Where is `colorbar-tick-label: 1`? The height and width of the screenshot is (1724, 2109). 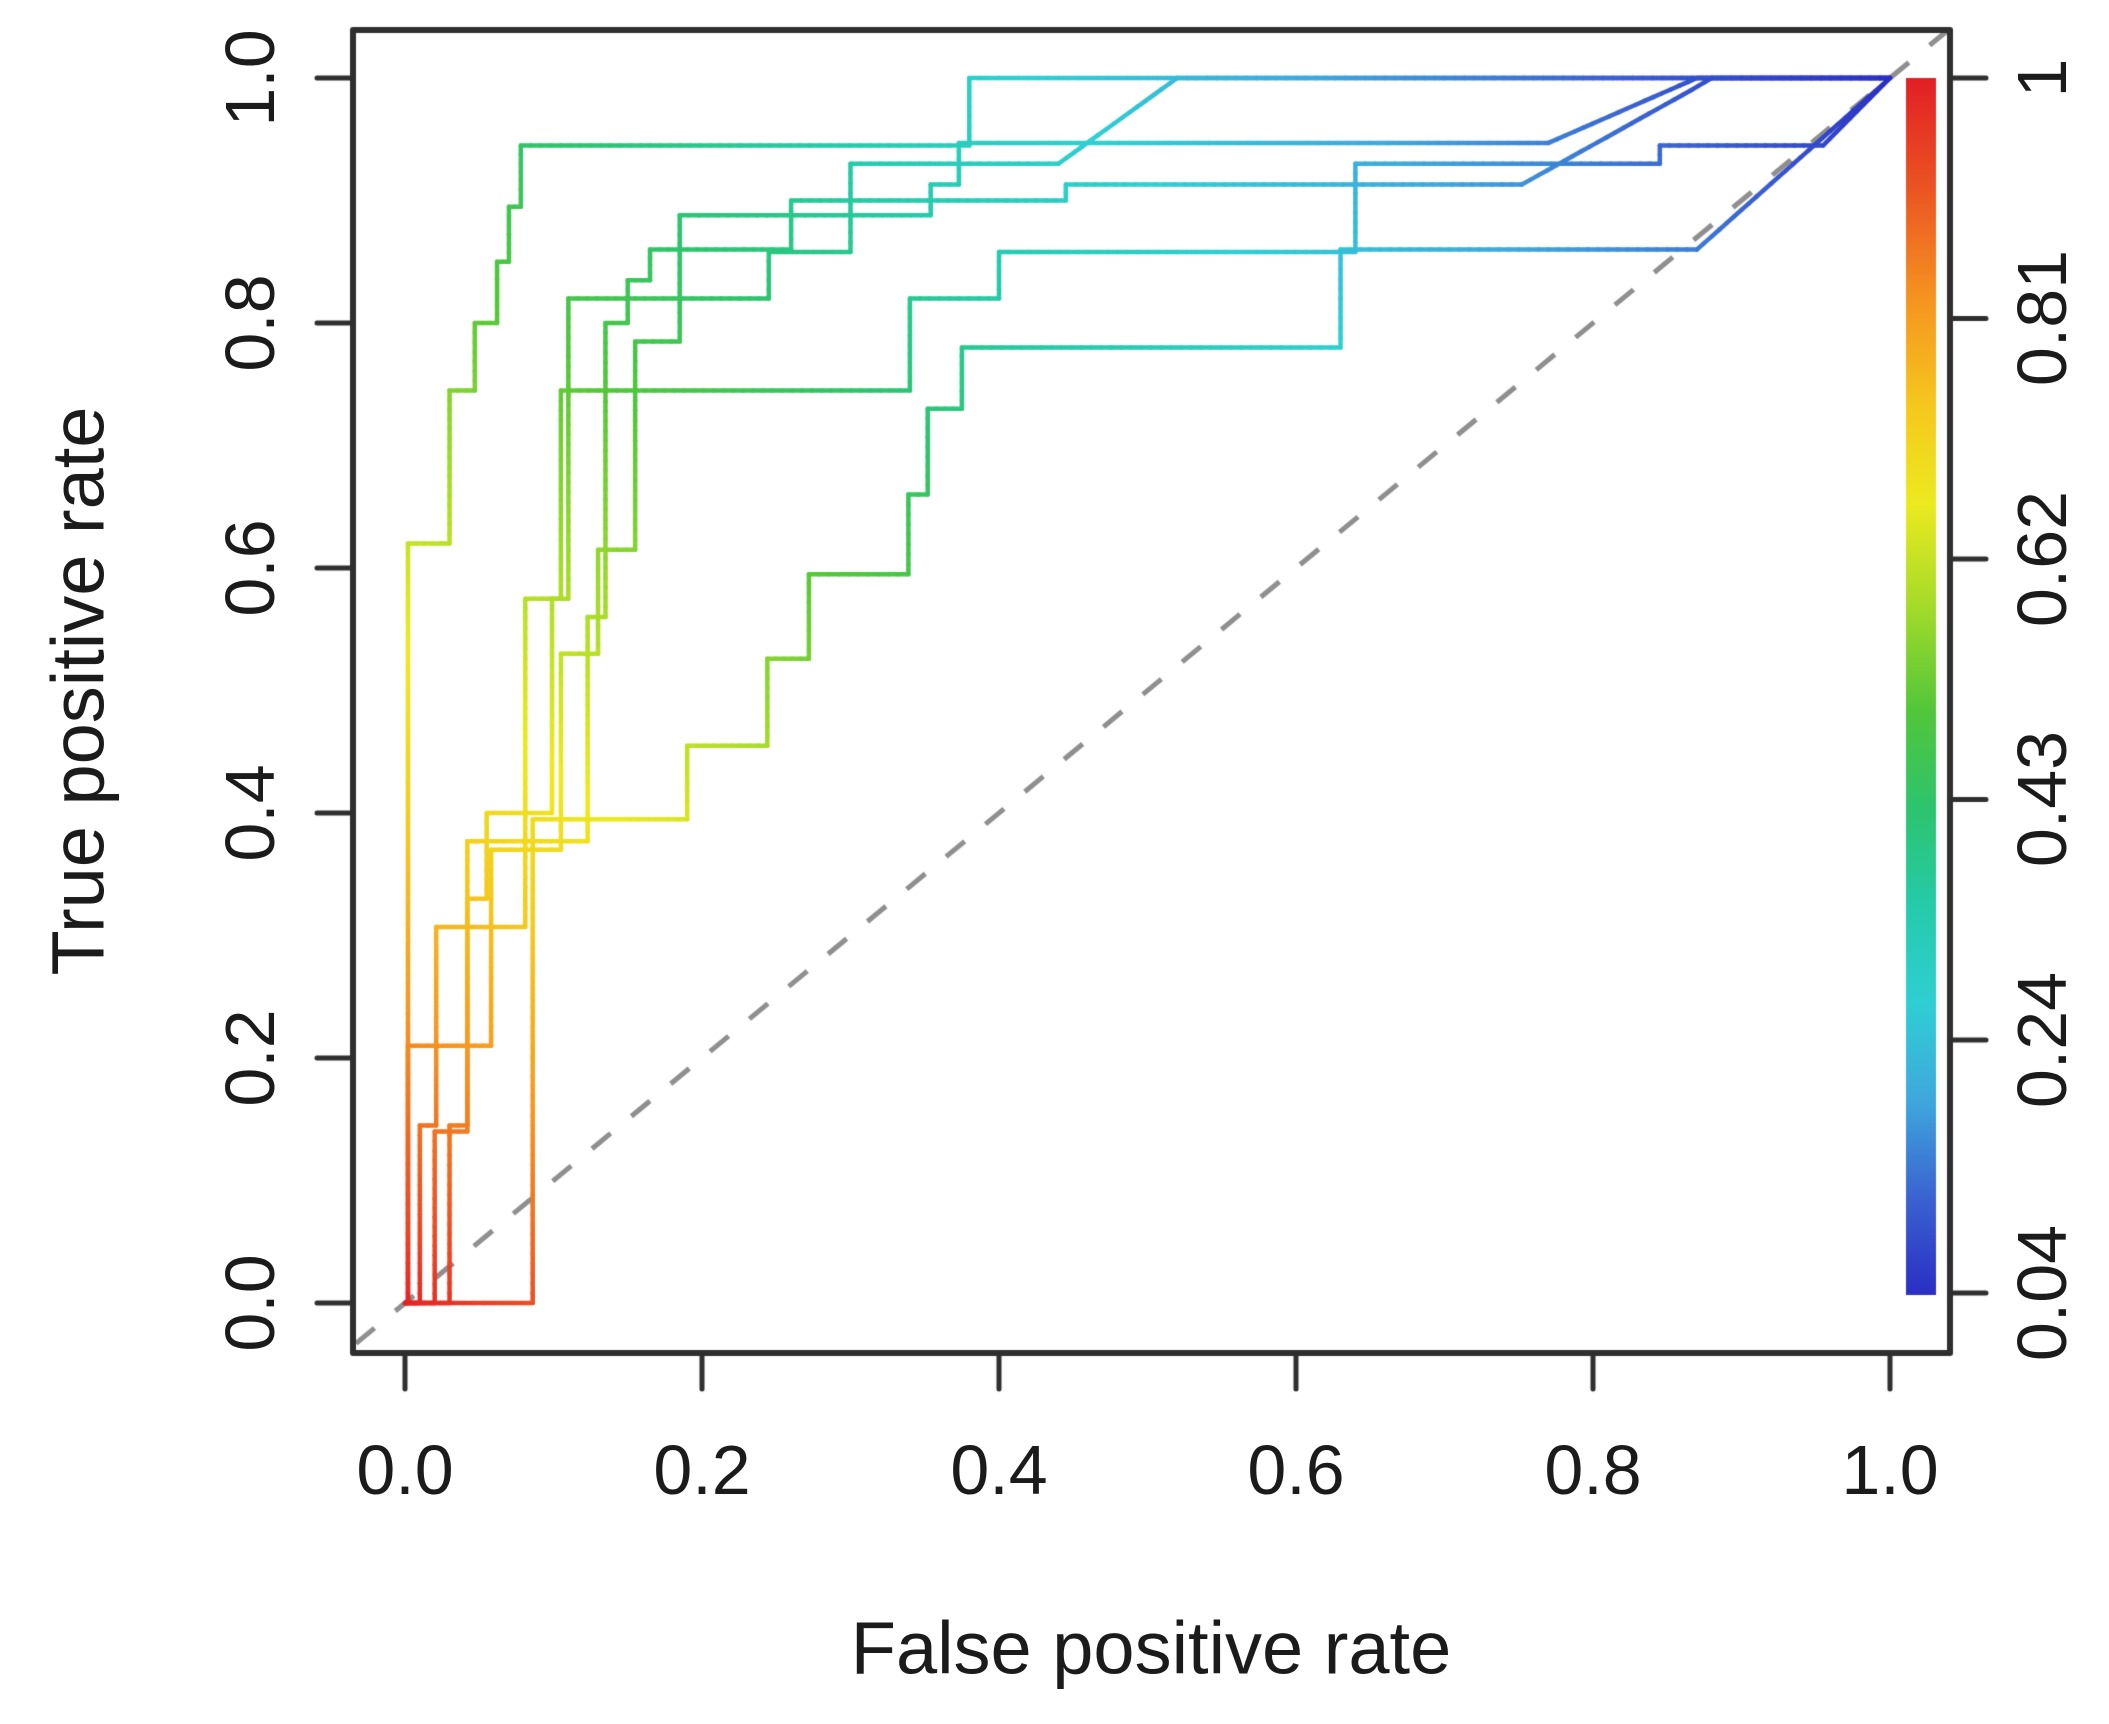
colorbar-tick-label: 1 is located at coordinates (2042, 78).